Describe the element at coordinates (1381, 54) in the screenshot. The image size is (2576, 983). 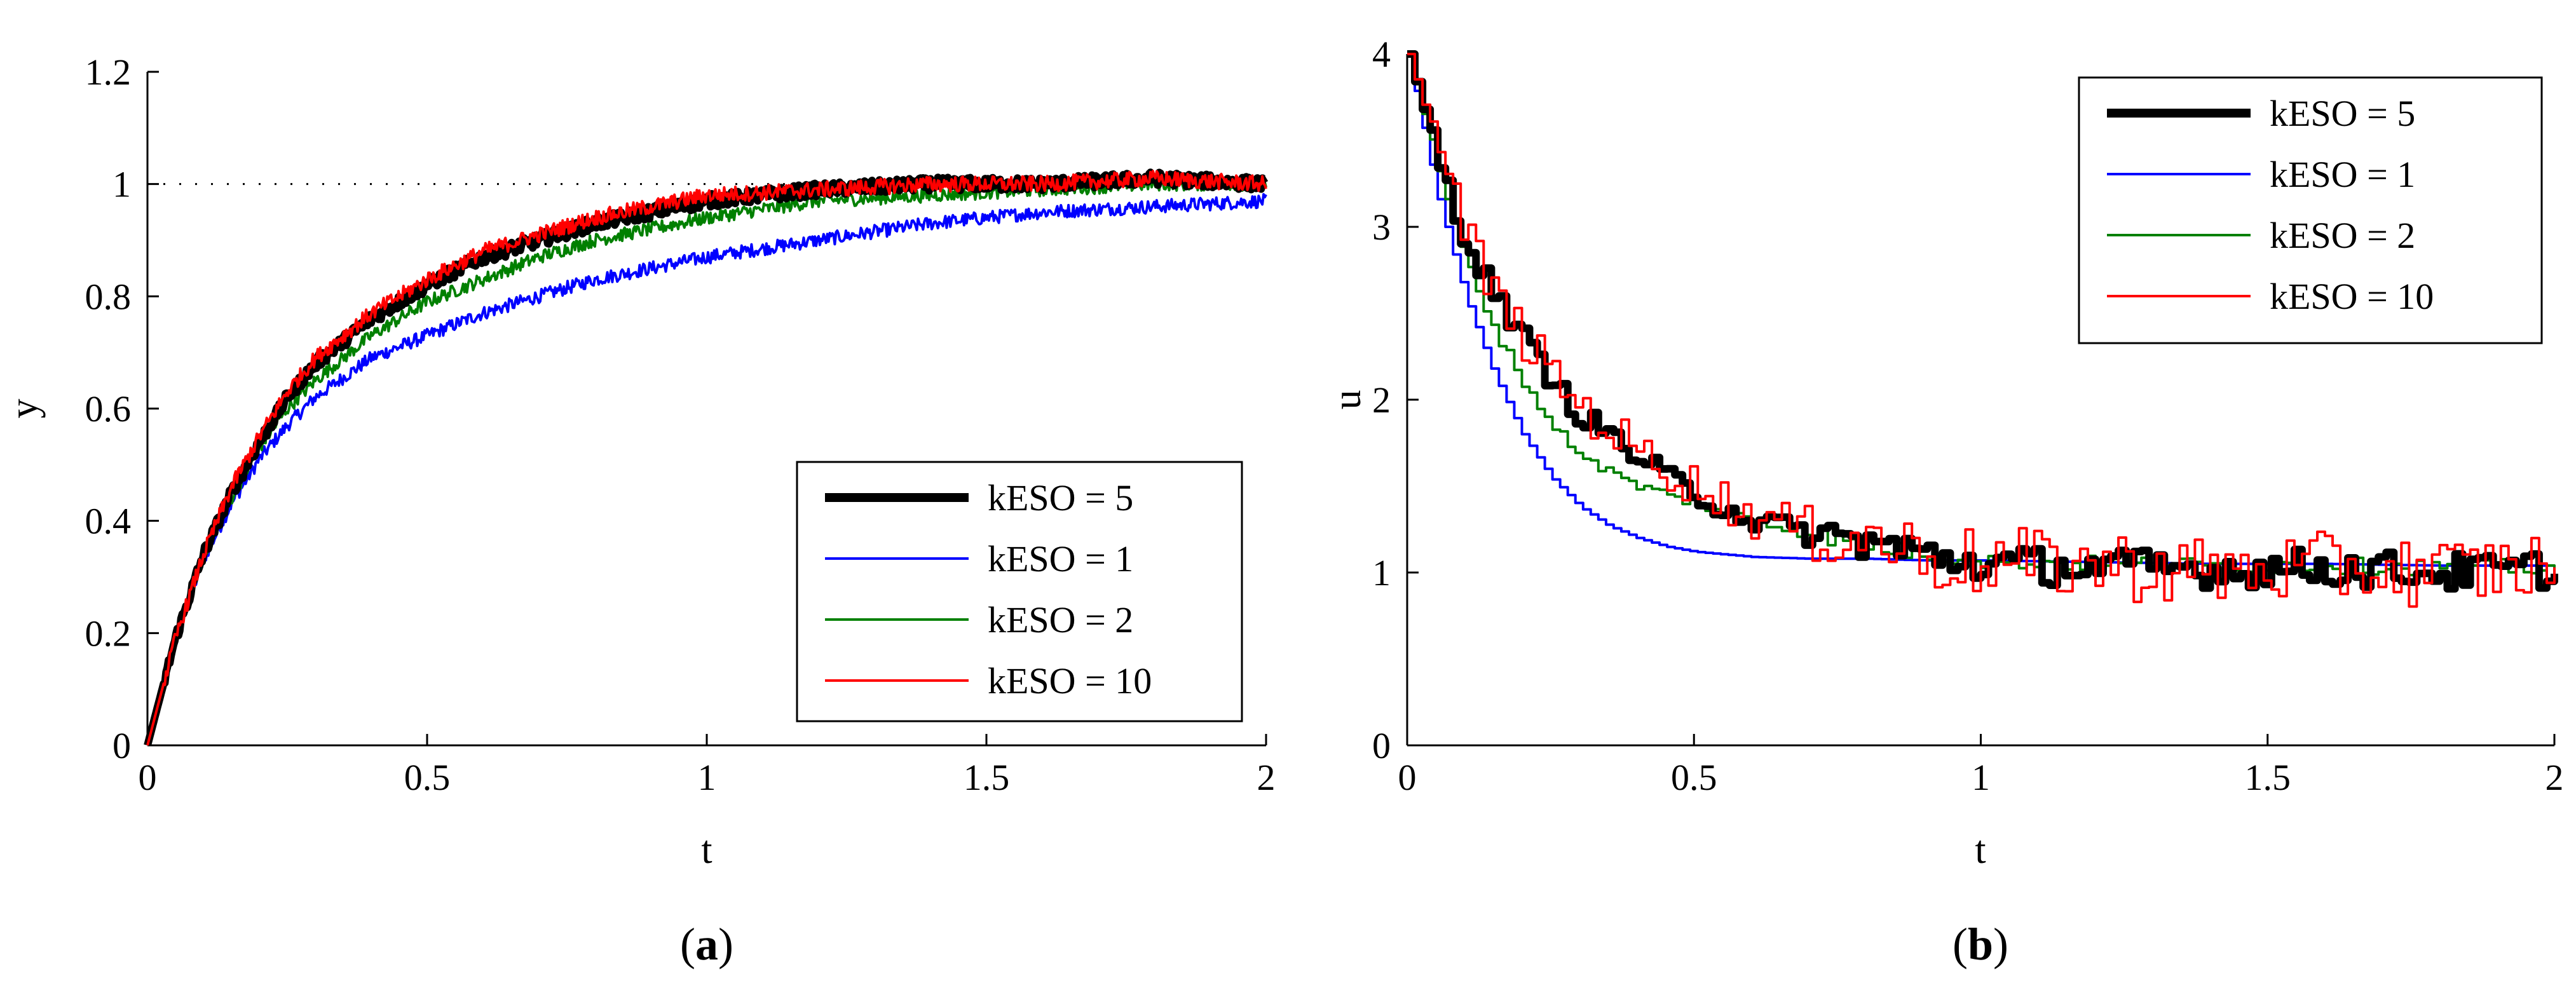
I see `y-tick-label: 4` at that location.